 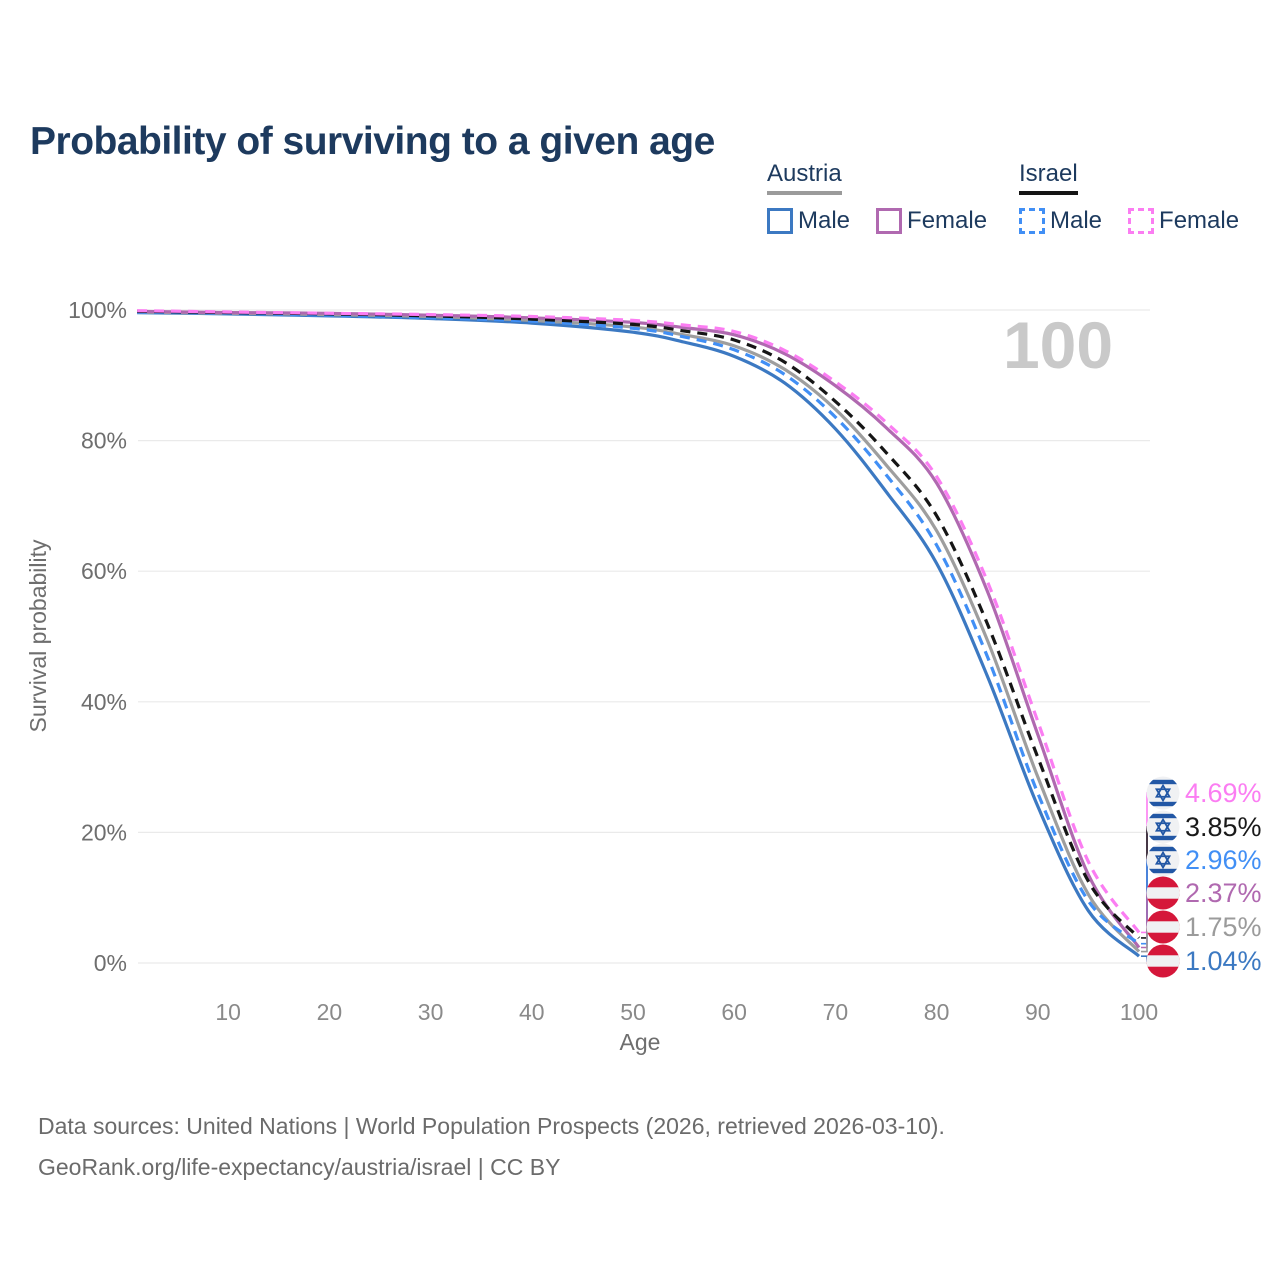 I want to click on legend-item-israel-female: Female, so click(x=1183, y=221).